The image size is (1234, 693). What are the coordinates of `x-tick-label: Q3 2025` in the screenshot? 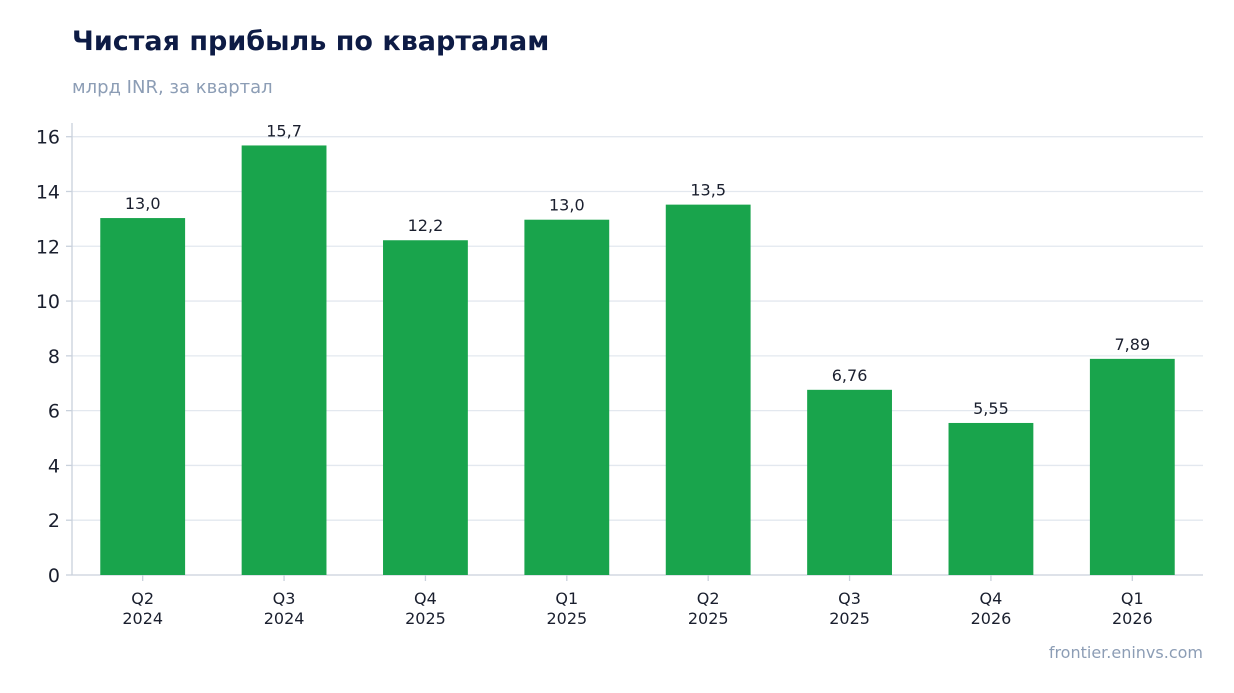 It's located at (849, 608).